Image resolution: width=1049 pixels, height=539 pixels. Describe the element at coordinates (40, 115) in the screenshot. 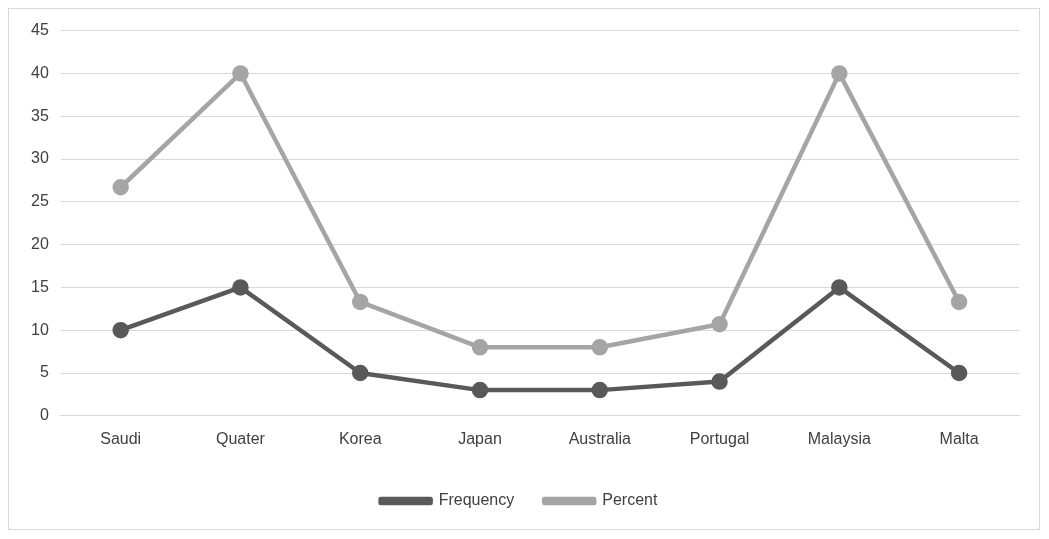

I see `y-tick-label: 35` at that location.